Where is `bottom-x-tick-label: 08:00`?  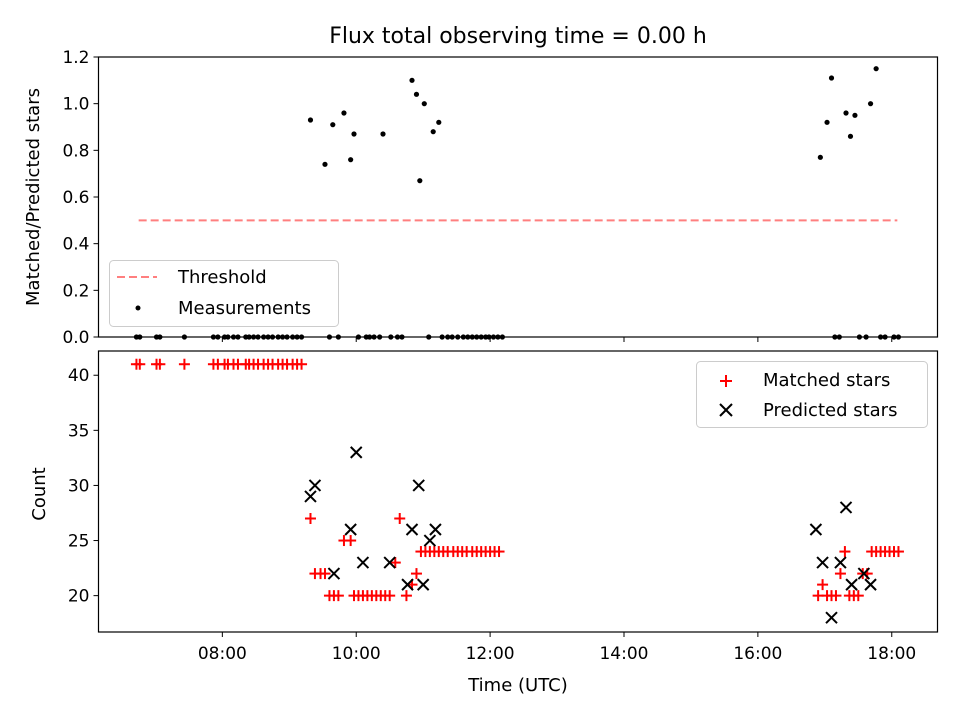
bottom-x-tick-label: 08:00 is located at coordinates (222, 654).